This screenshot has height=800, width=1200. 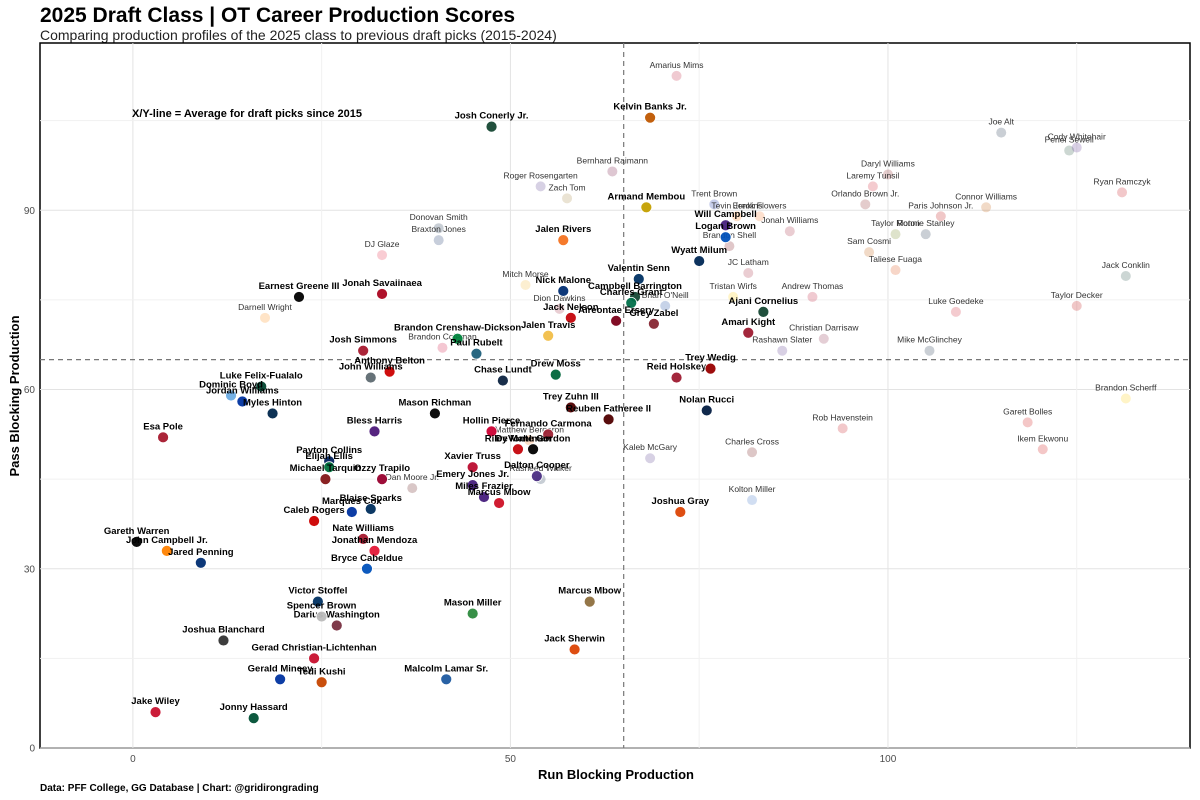 I want to click on class-2025-point: Trey Zuhn III, so click(x=571, y=402).